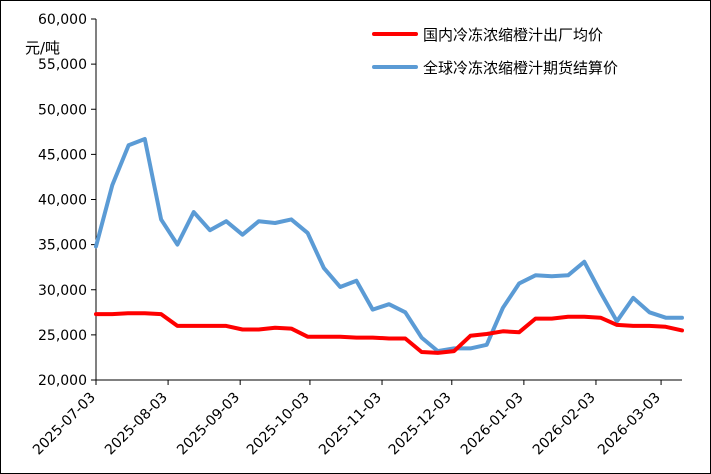 This screenshot has height=474, width=711. What do you see at coordinates (62, 110) in the screenshot?
I see `y-tick-label: 50,000` at bounding box center [62, 110].